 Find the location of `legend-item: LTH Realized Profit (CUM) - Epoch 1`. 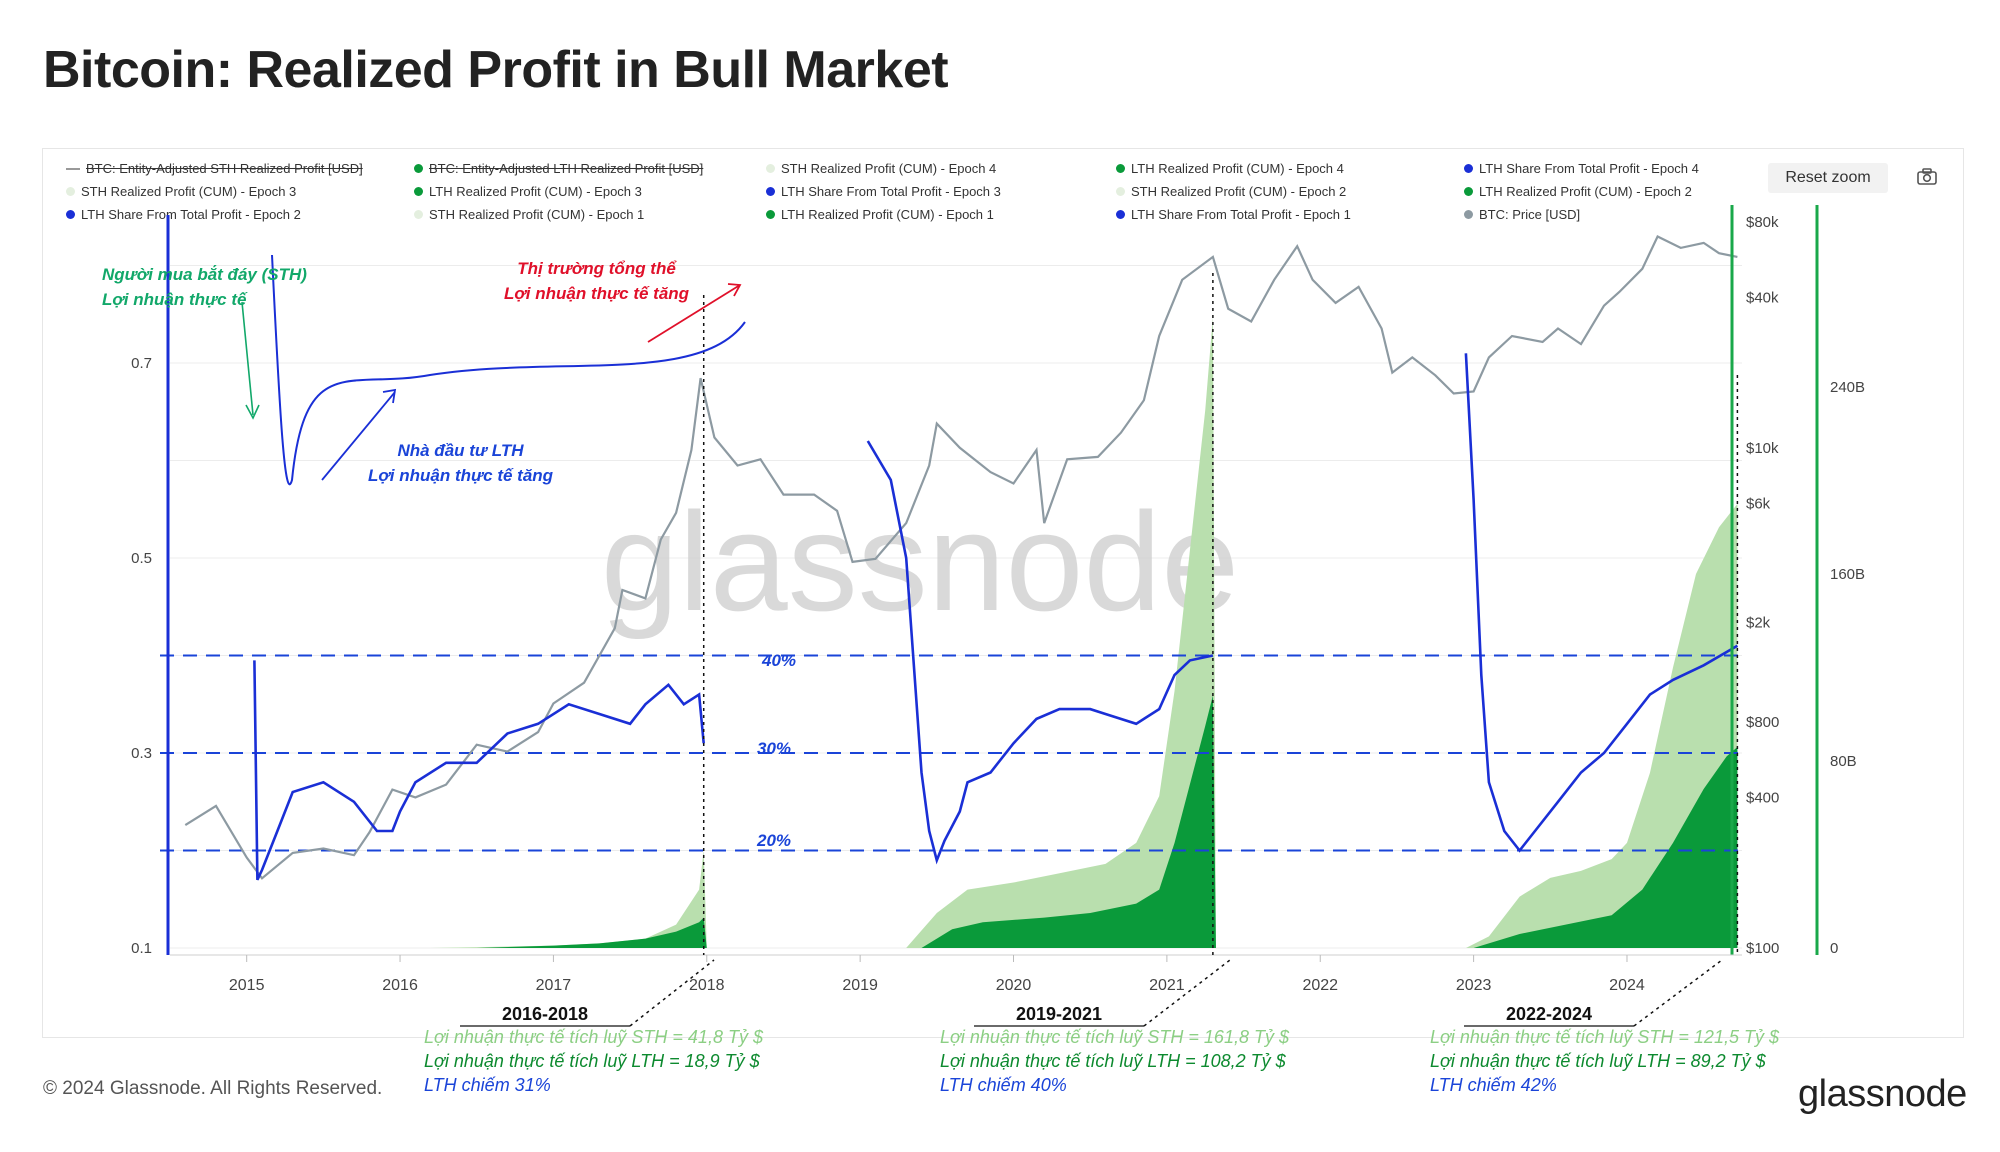

legend-item: LTH Realized Profit (CUM) - Epoch 1 is located at coordinates (880, 214).